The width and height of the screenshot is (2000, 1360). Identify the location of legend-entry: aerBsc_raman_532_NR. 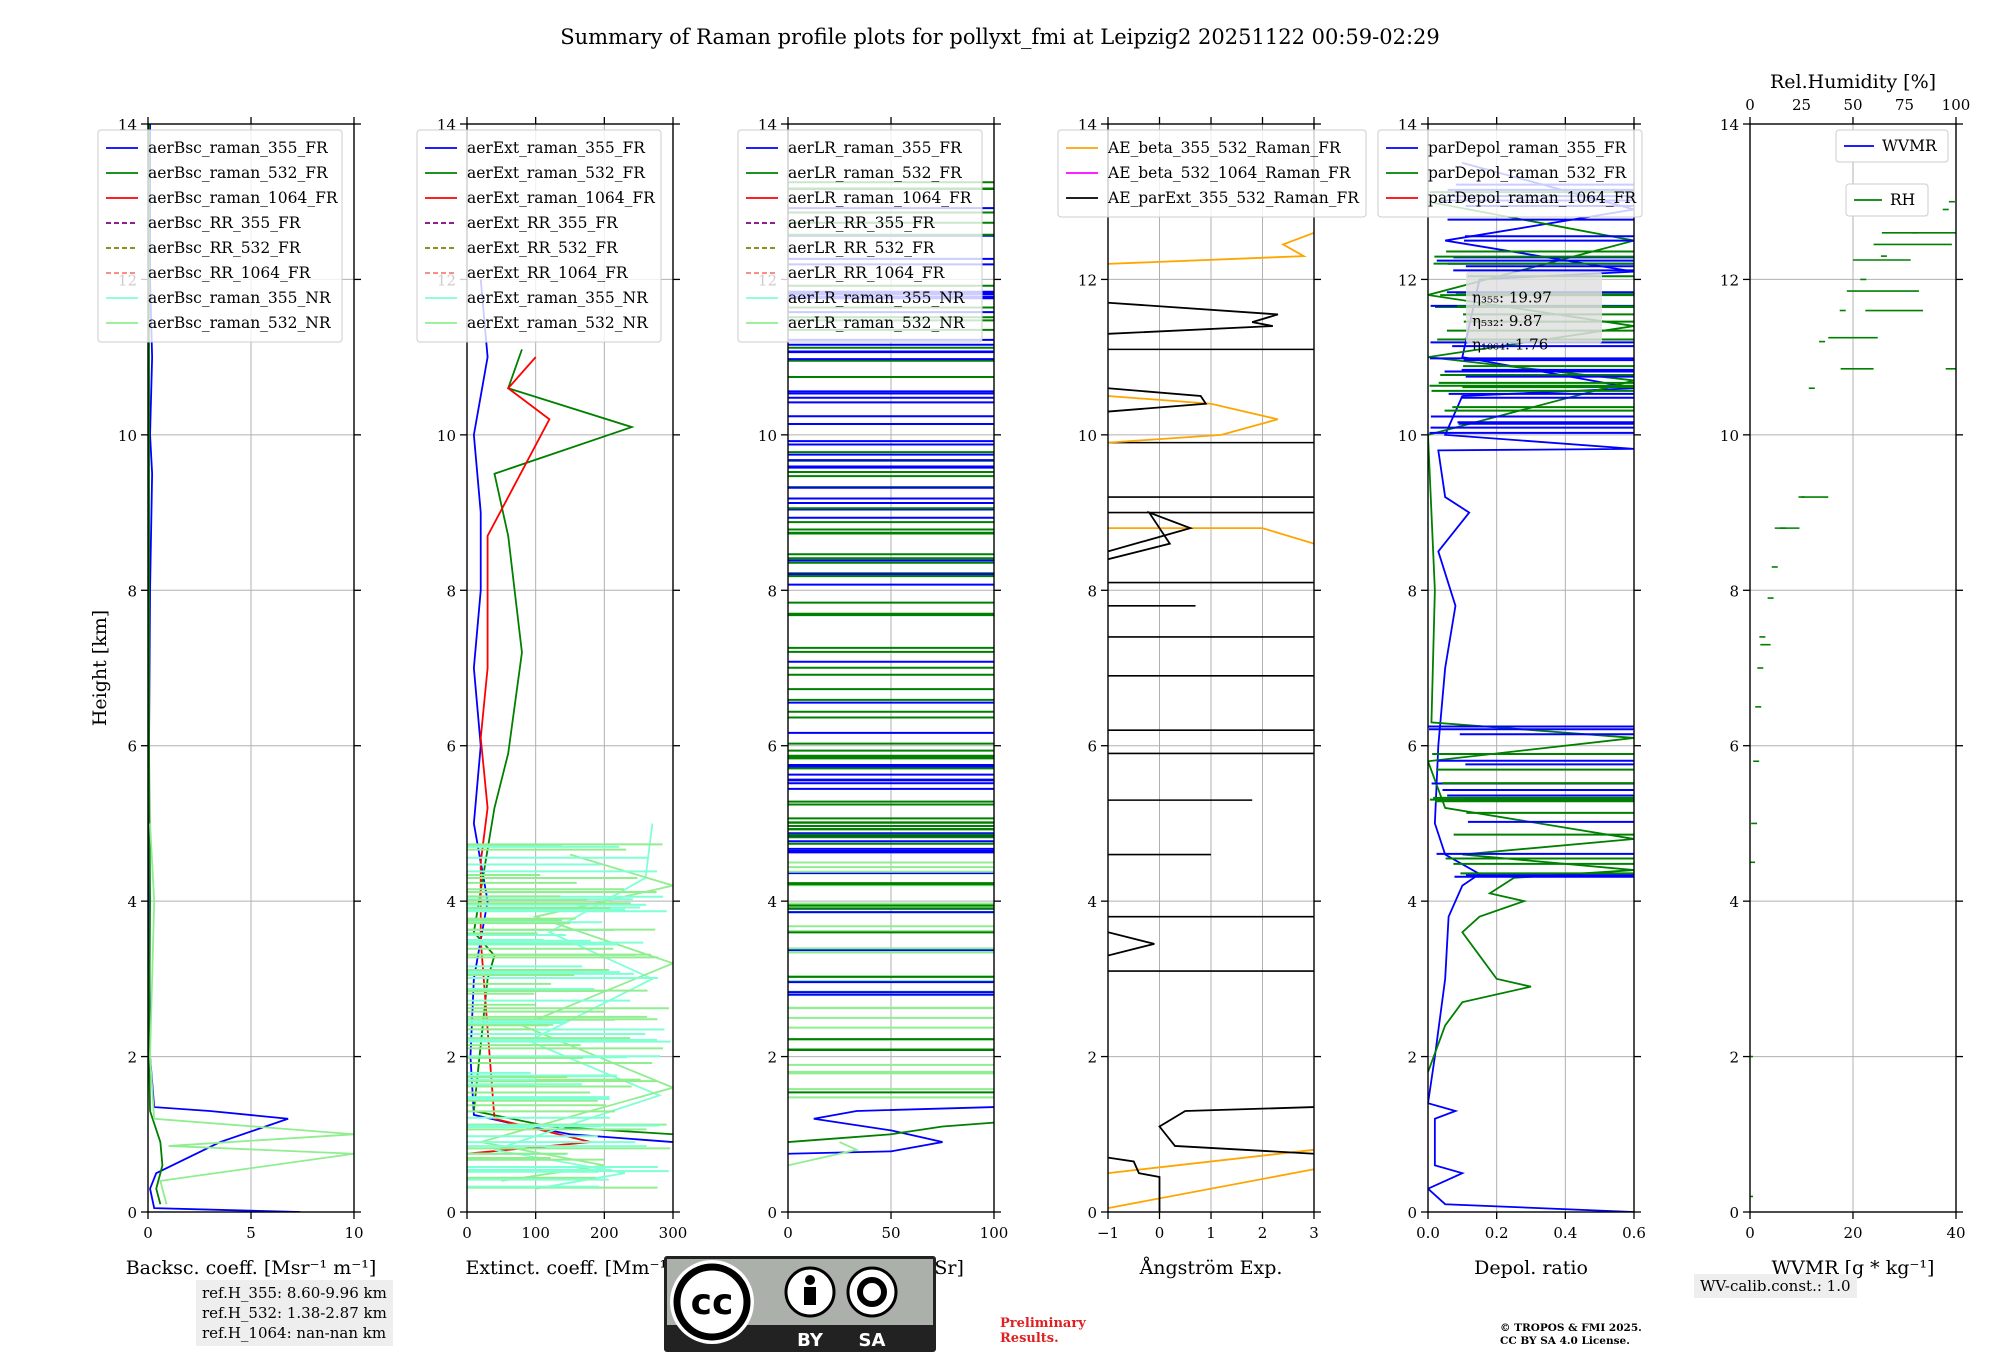
(240, 323).